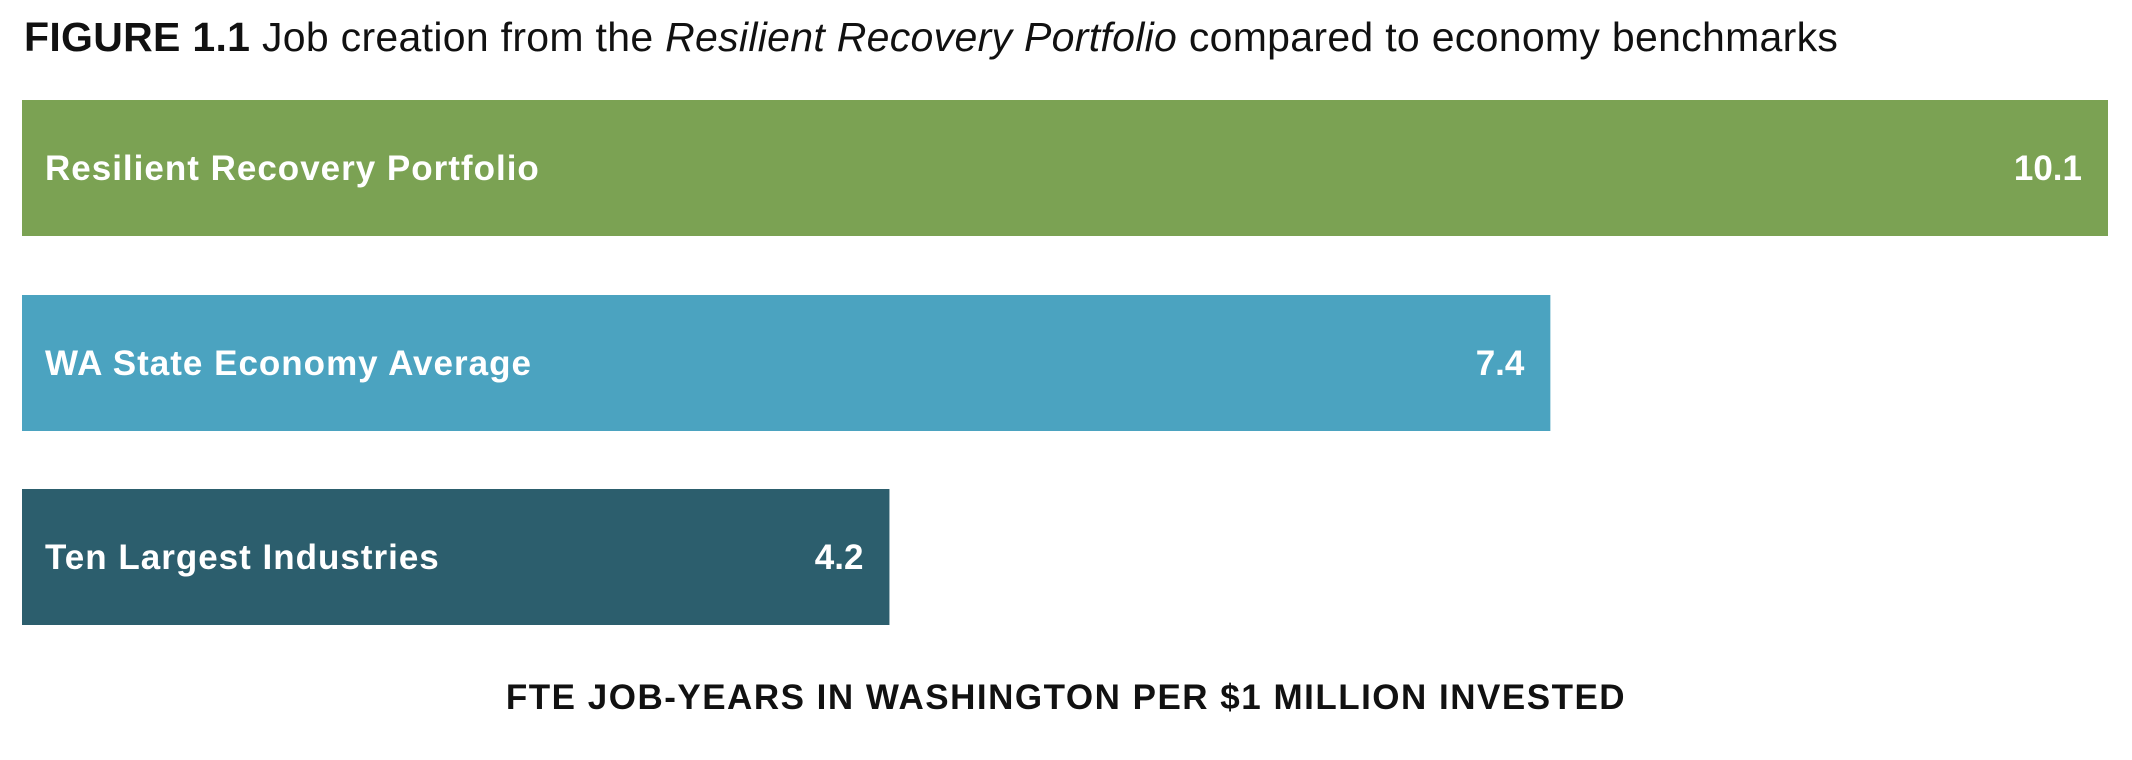 The height and width of the screenshot is (760, 2132). Describe the element at coordinates (242, 557) in the screenshot. I see `category-label: Ten Largest Industries` at that location.